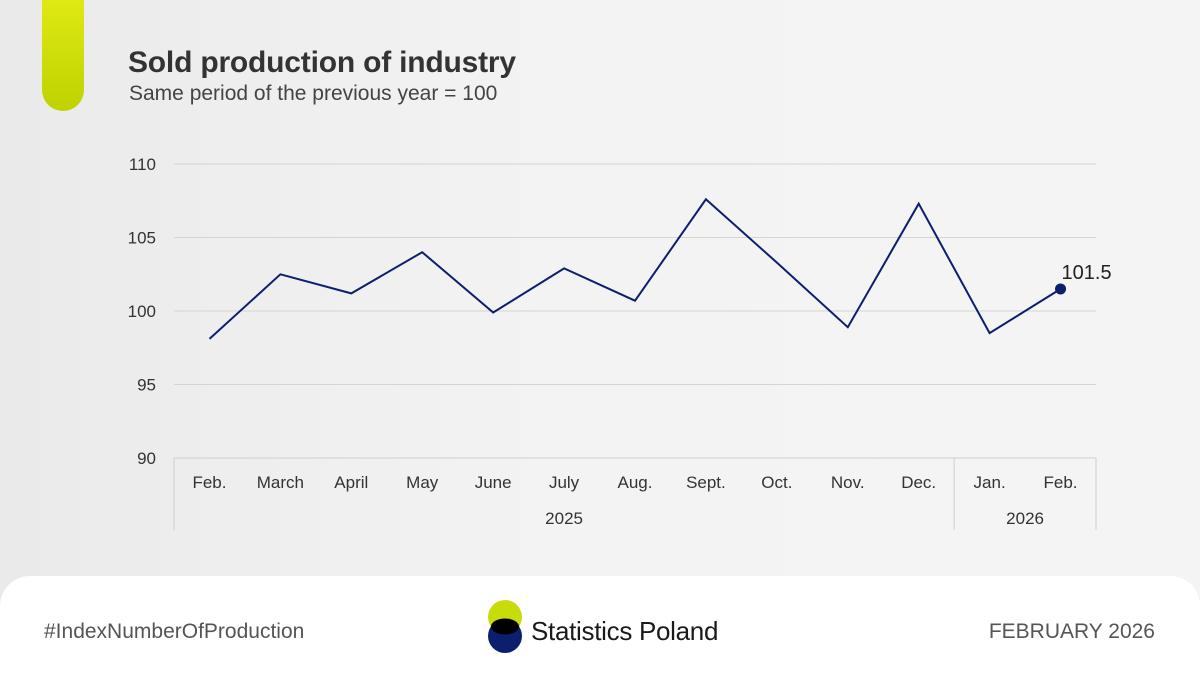  Describe the element at coordinates (1071, 631) in the screenshot. I see `publication-date: FEBRUARY 2026` at that location.